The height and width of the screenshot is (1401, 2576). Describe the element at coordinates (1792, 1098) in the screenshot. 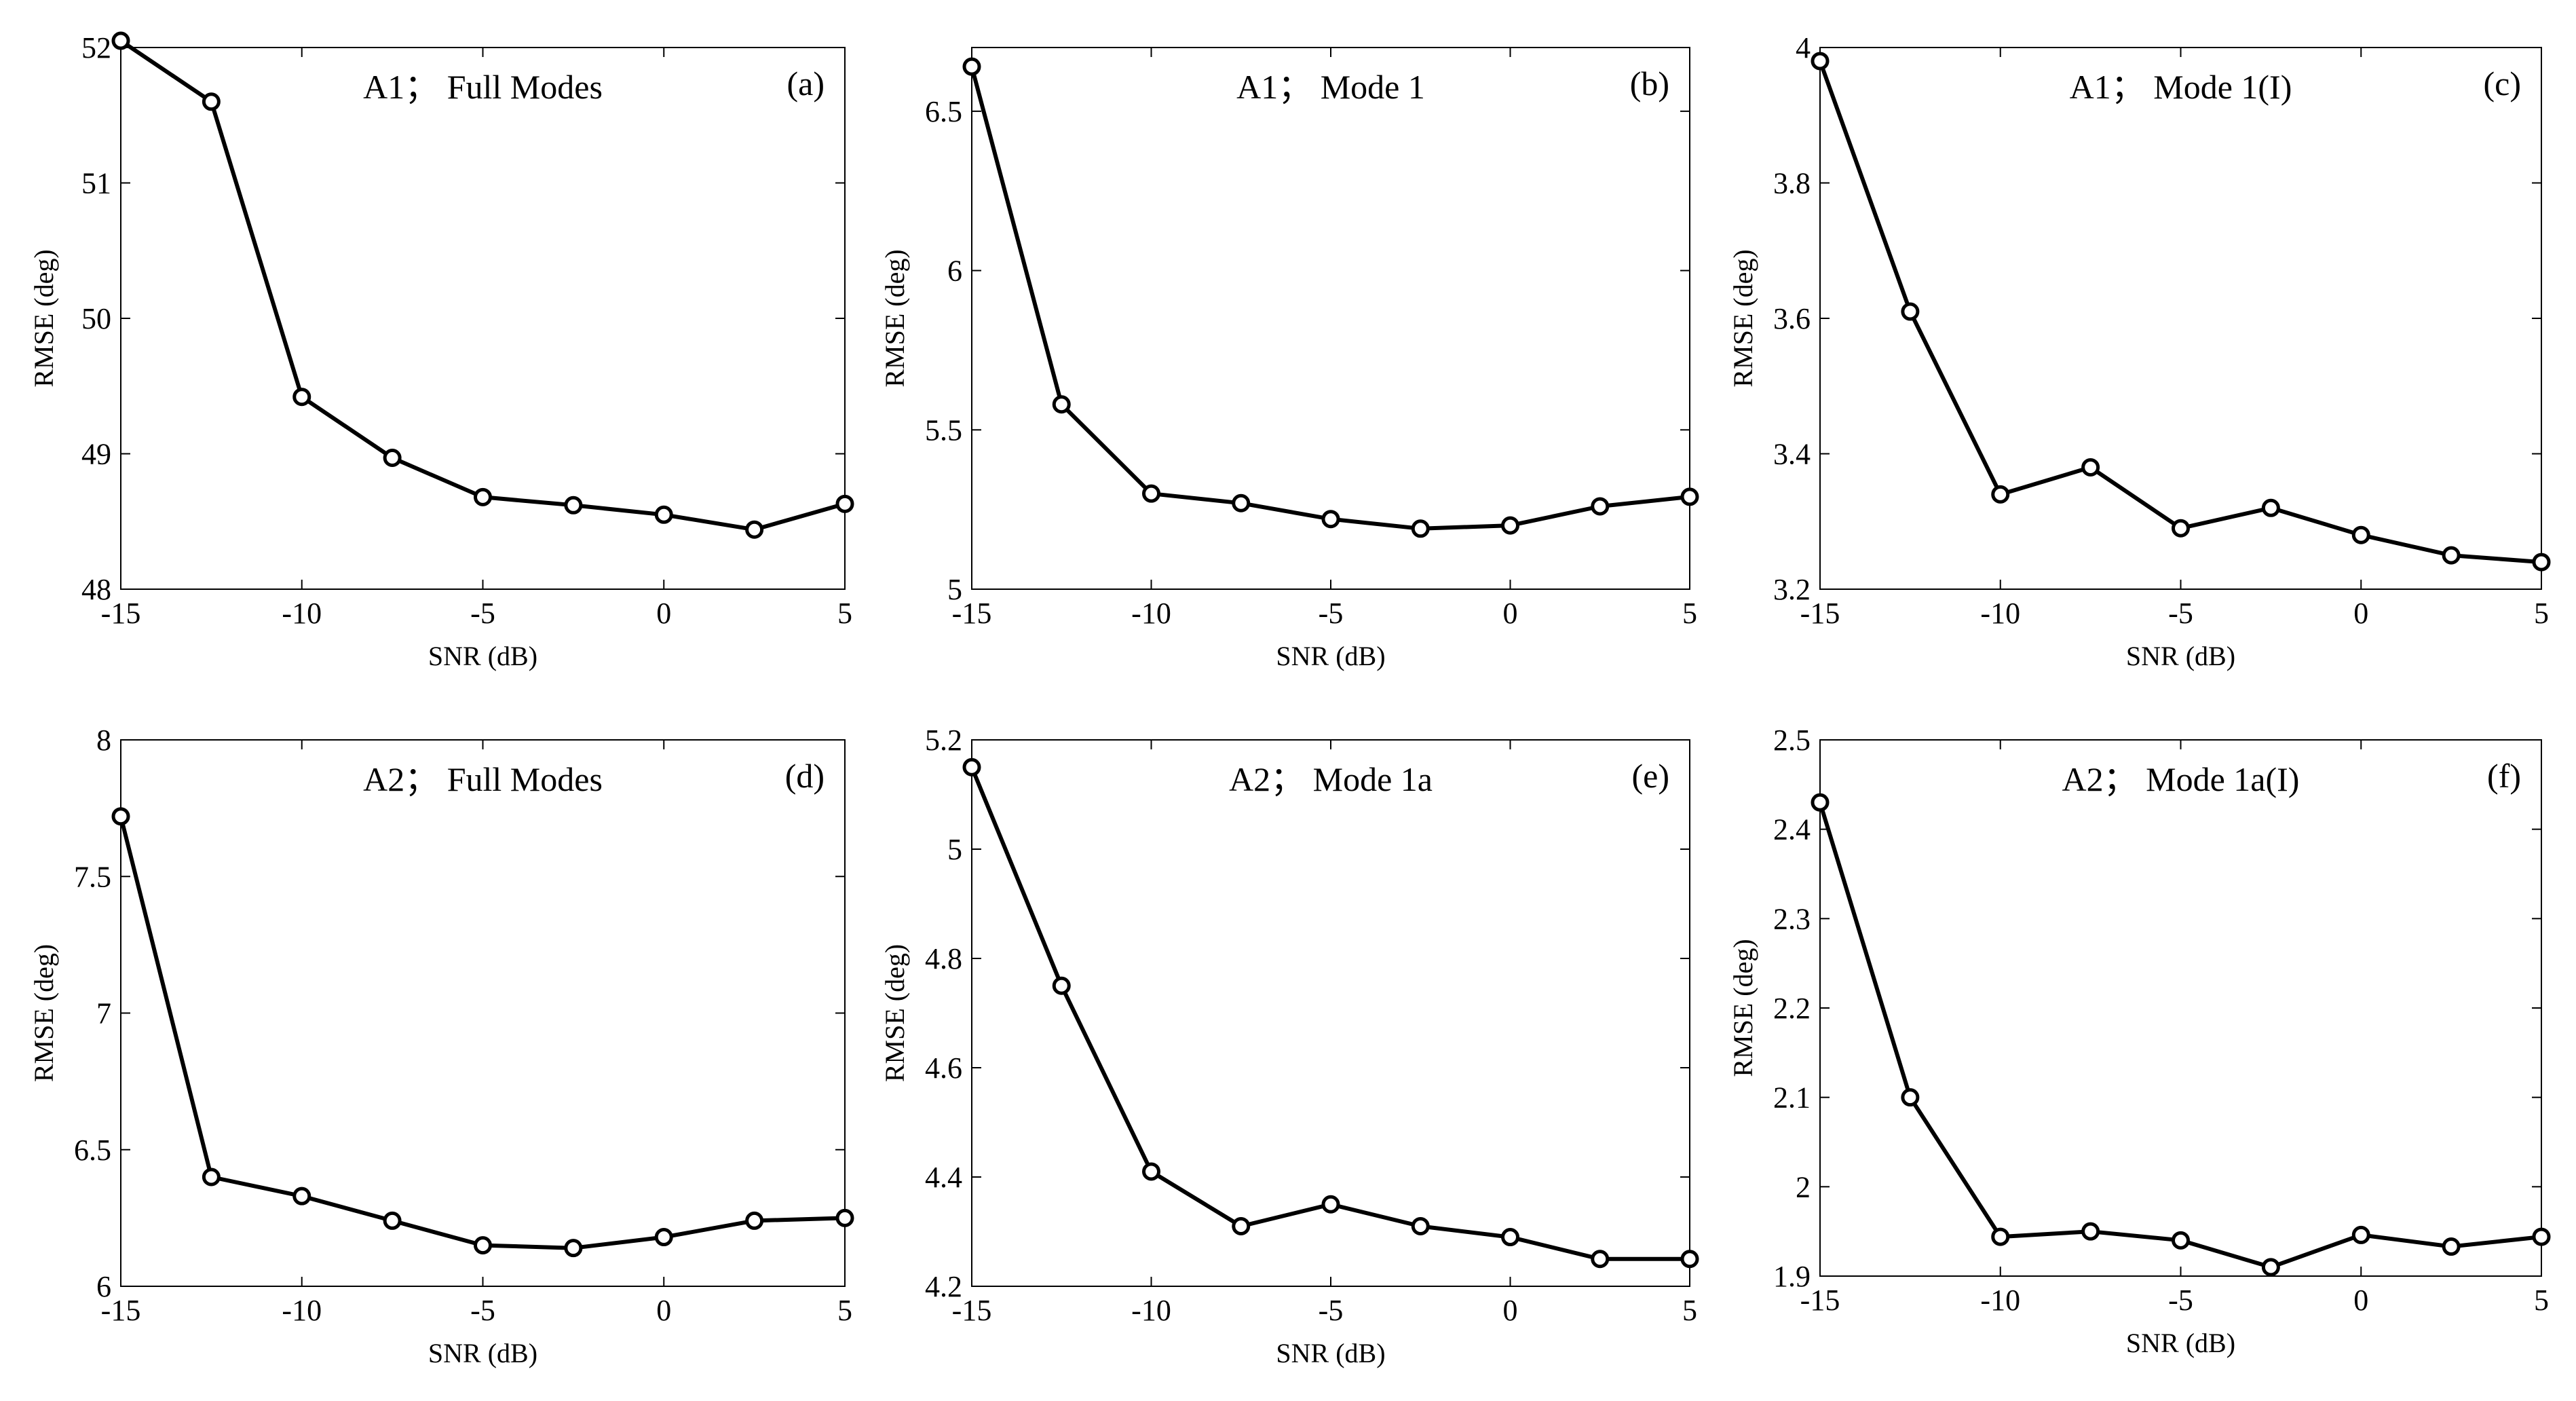

I see `y-tick-label: 2.1` at that location.